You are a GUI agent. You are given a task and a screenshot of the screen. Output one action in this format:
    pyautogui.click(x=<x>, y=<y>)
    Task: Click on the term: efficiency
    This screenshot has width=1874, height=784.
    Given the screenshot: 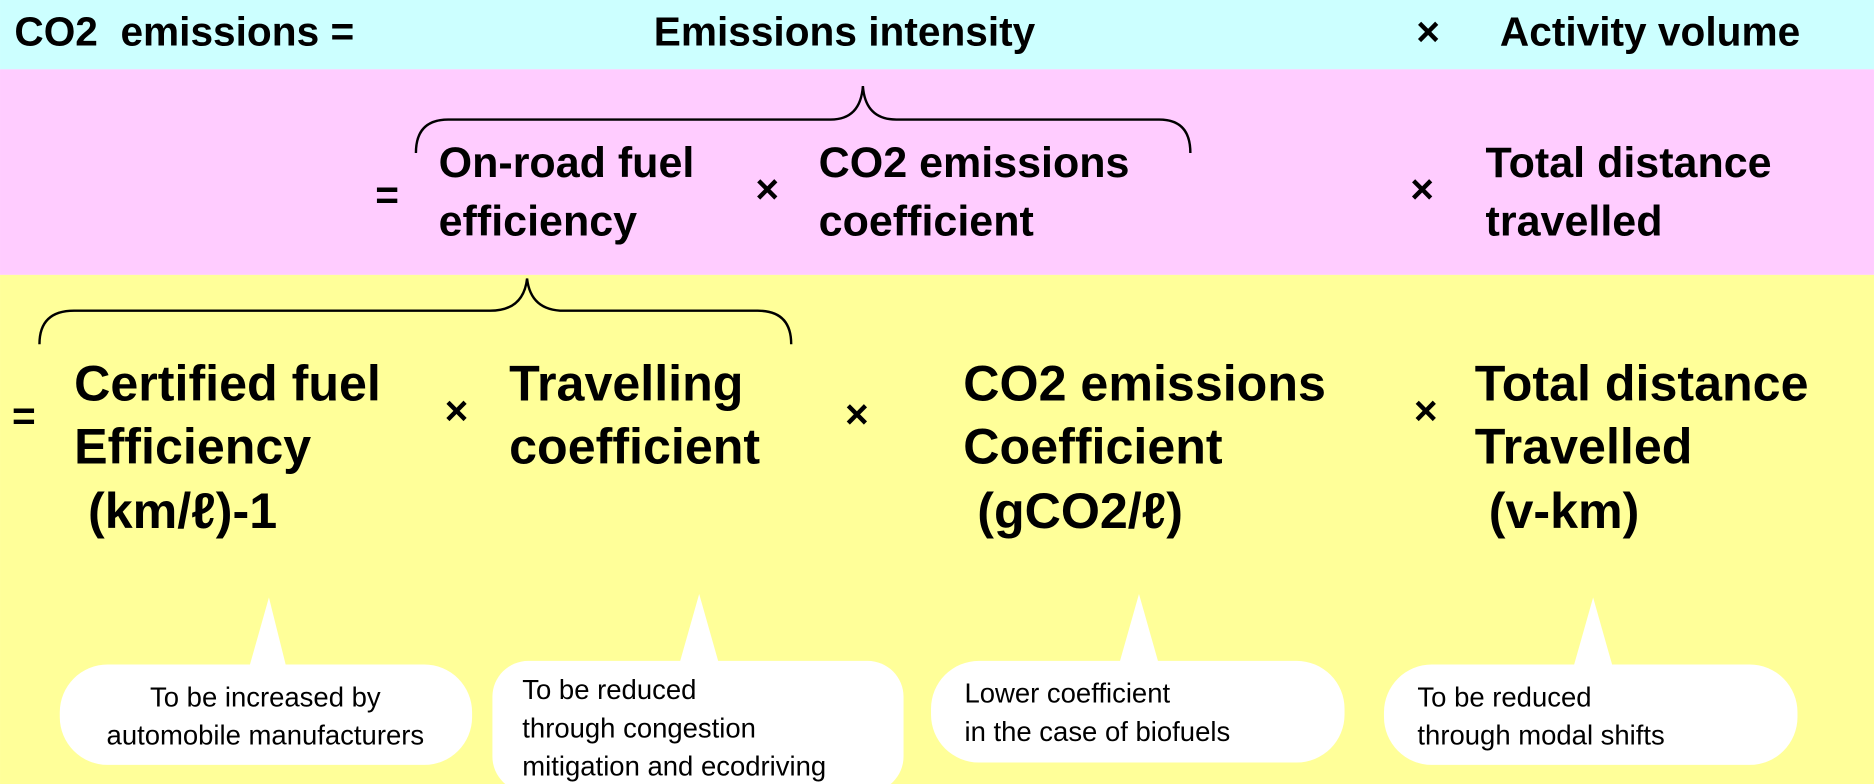 What is the action you would take?
    pyautogui.click(x=538, y=221)
    